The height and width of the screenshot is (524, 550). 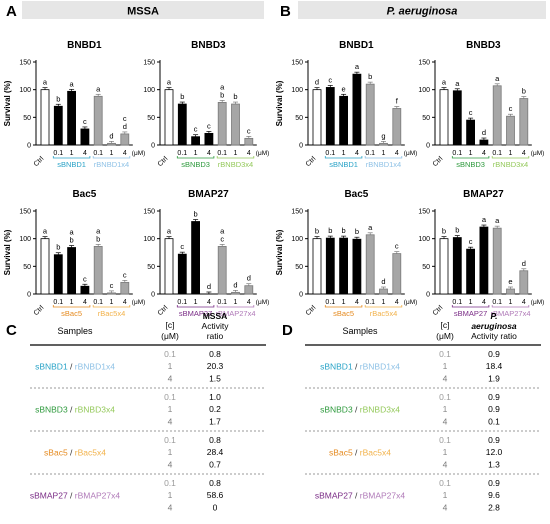 What do you see at coordinates (215, 378) in the screenshot?
I see `ratio-value: 1.5` at bounding box center [215, 378].